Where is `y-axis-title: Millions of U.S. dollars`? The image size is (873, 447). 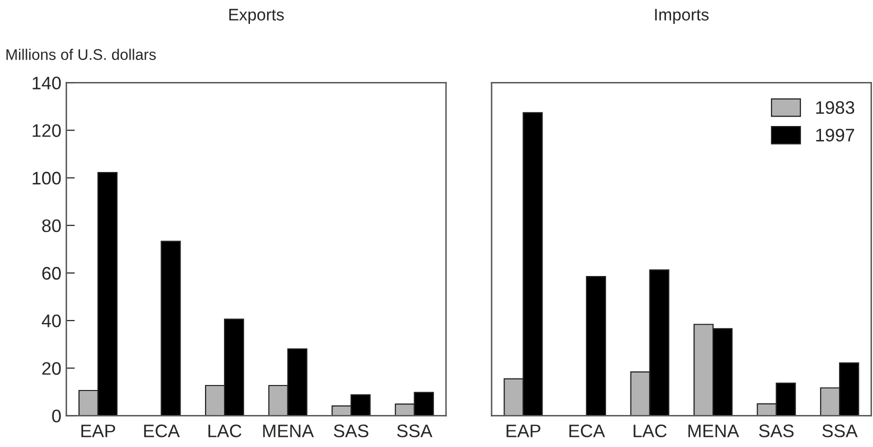 y-axis-title: Millions of U.S. dollars is located at coordinates (81, 54).